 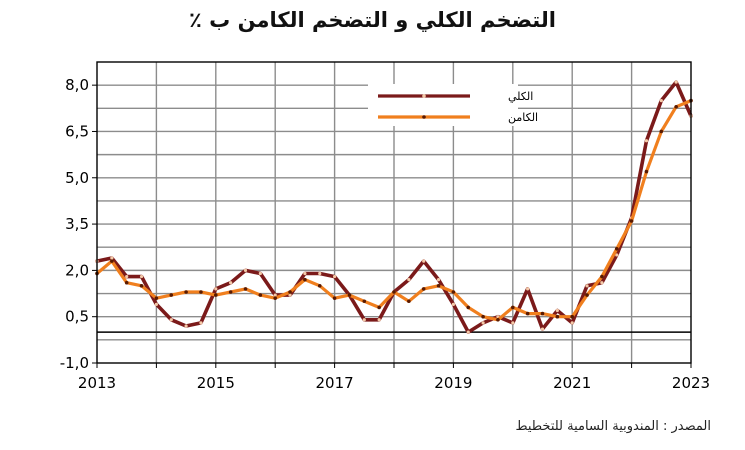 I want to click on y-tick-label: 2,0, so click(x=77, y=270).